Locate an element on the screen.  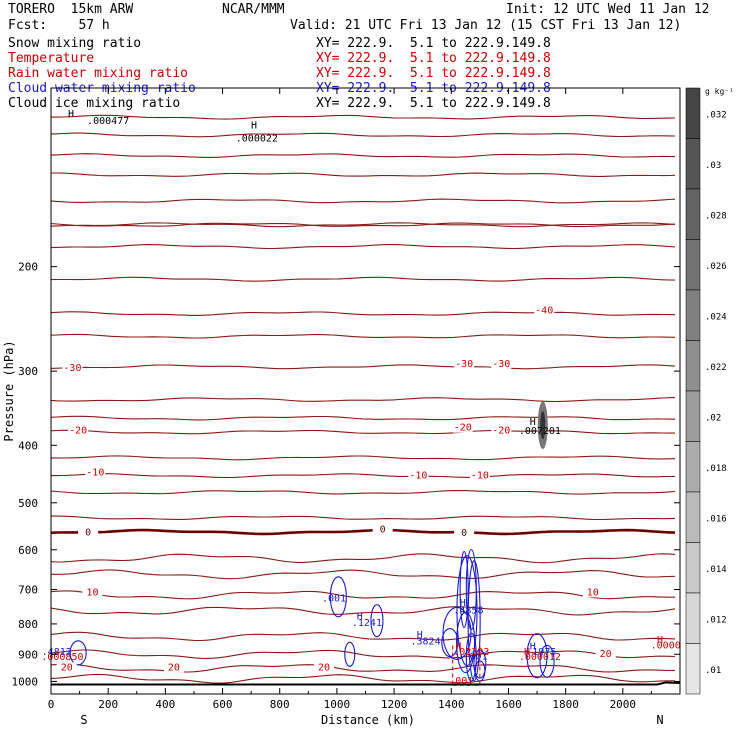
x-tick-label: 1800 is located at coordinates (565, 704).